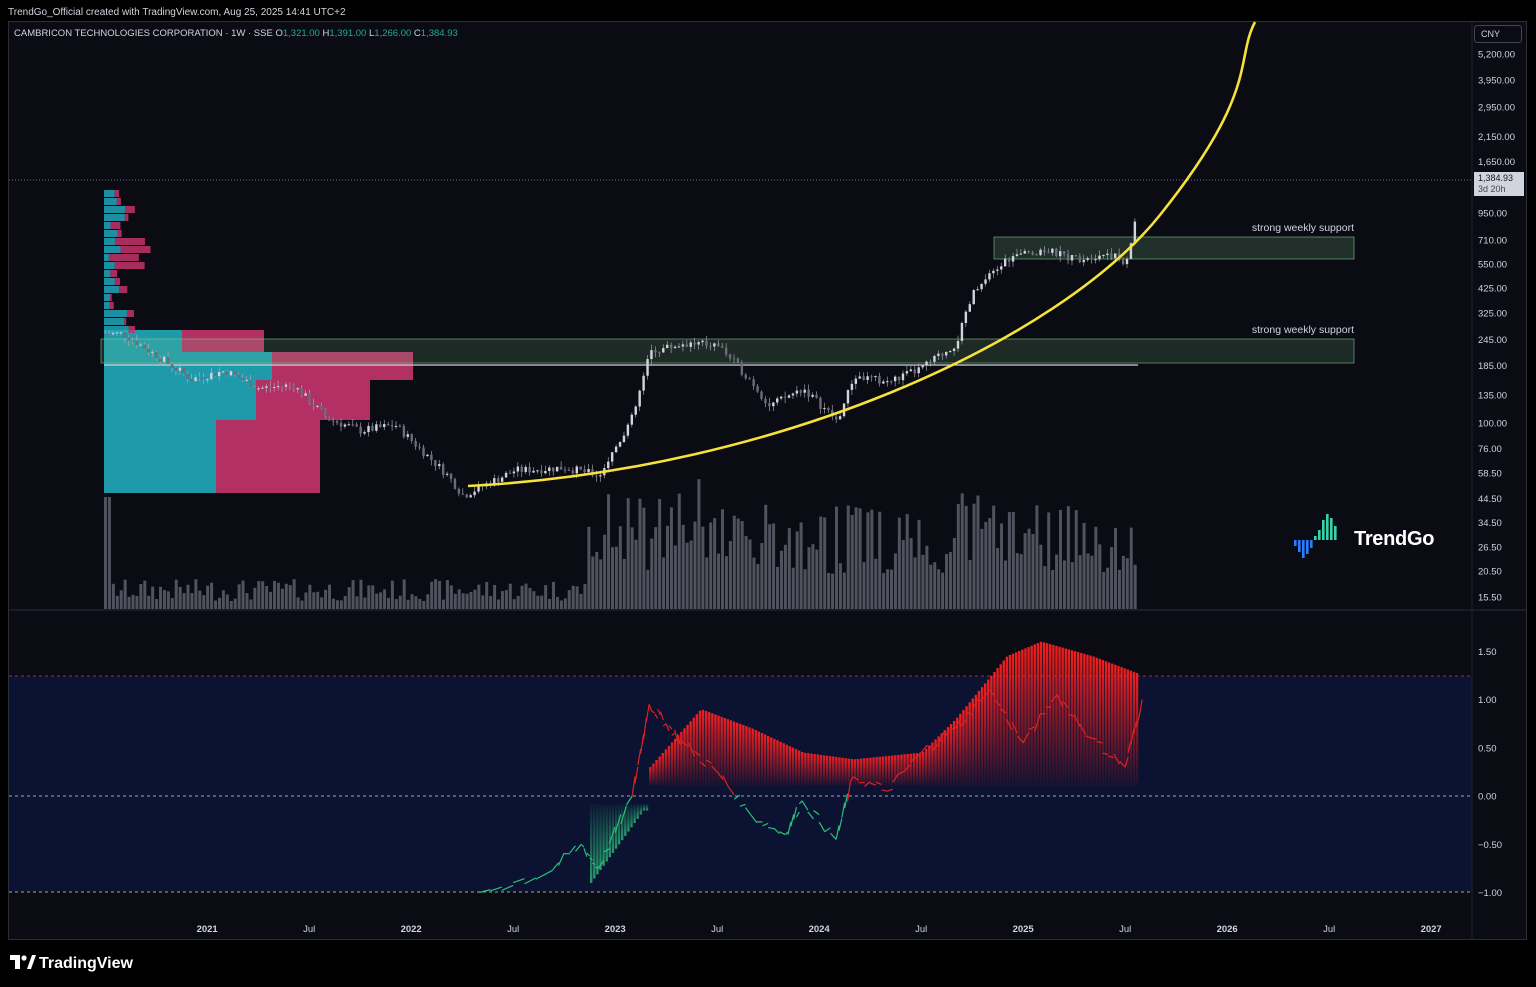  What do you see at coordinates (371, 33) in the screenshot?
I see `low-label: L` at bounding box center [371, 33].